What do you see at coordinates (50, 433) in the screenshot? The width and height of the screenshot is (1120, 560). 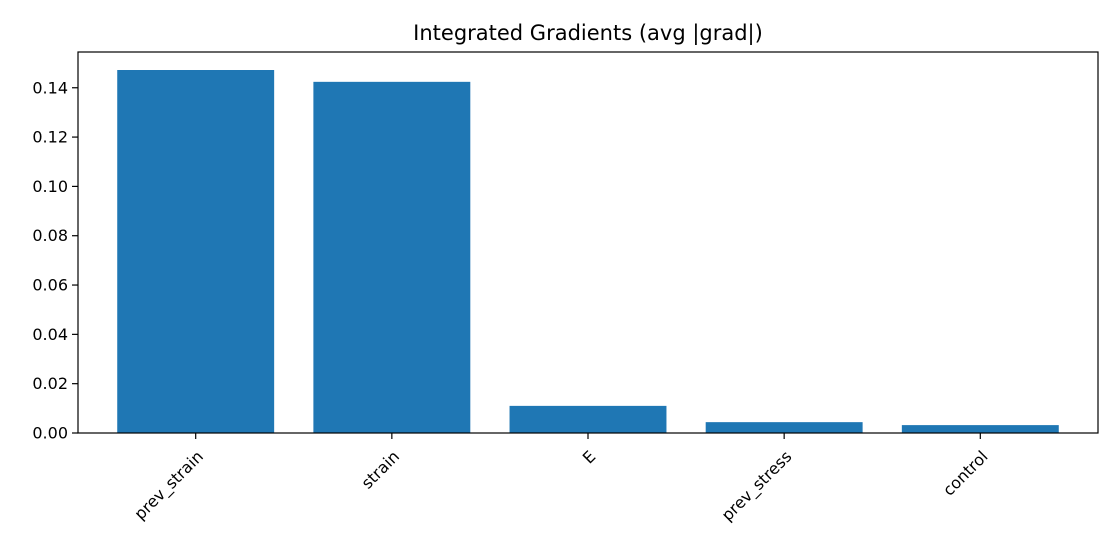 I see `y-tick-label: 0.00` at bounding box center [50, 433].